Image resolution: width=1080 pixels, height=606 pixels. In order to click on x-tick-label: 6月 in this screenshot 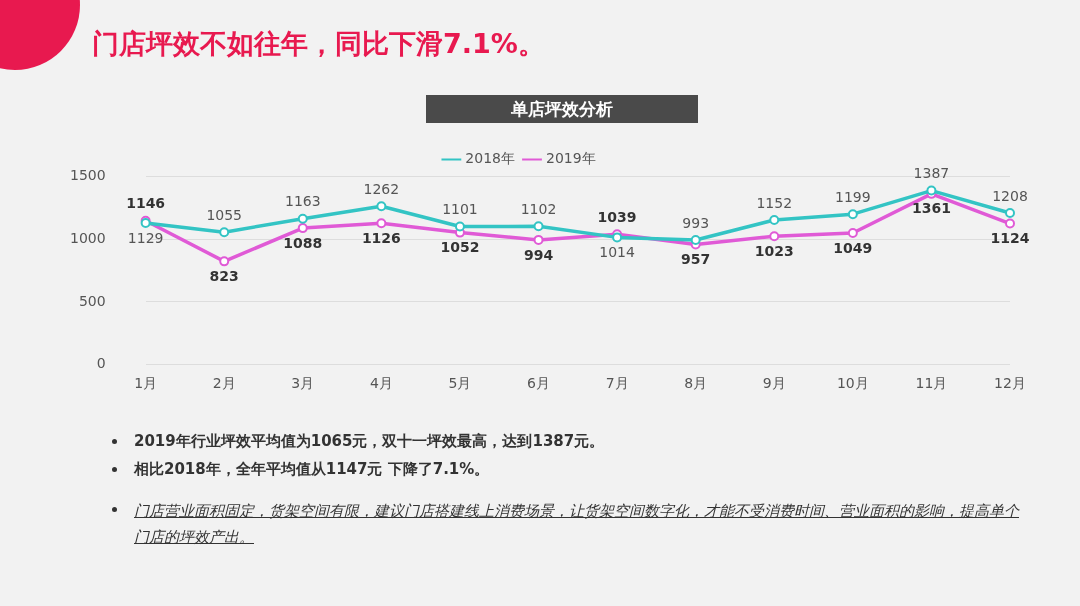, I will do `click(538, 382)`.